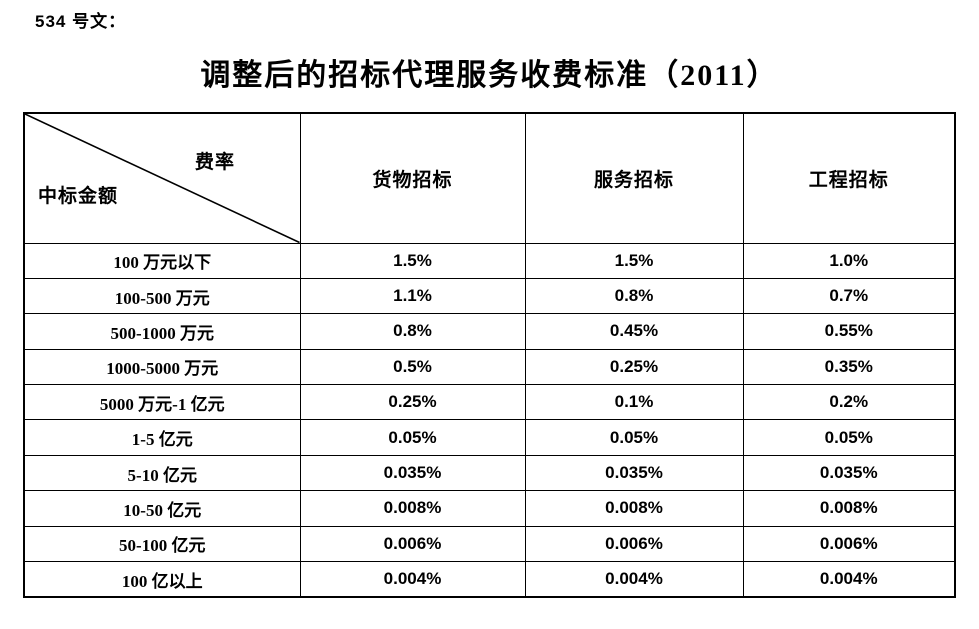 The height and width of the screenshot is (629, 979). I want to click on row-label-amount-range: 500-1000 万元, so click(162, 331).